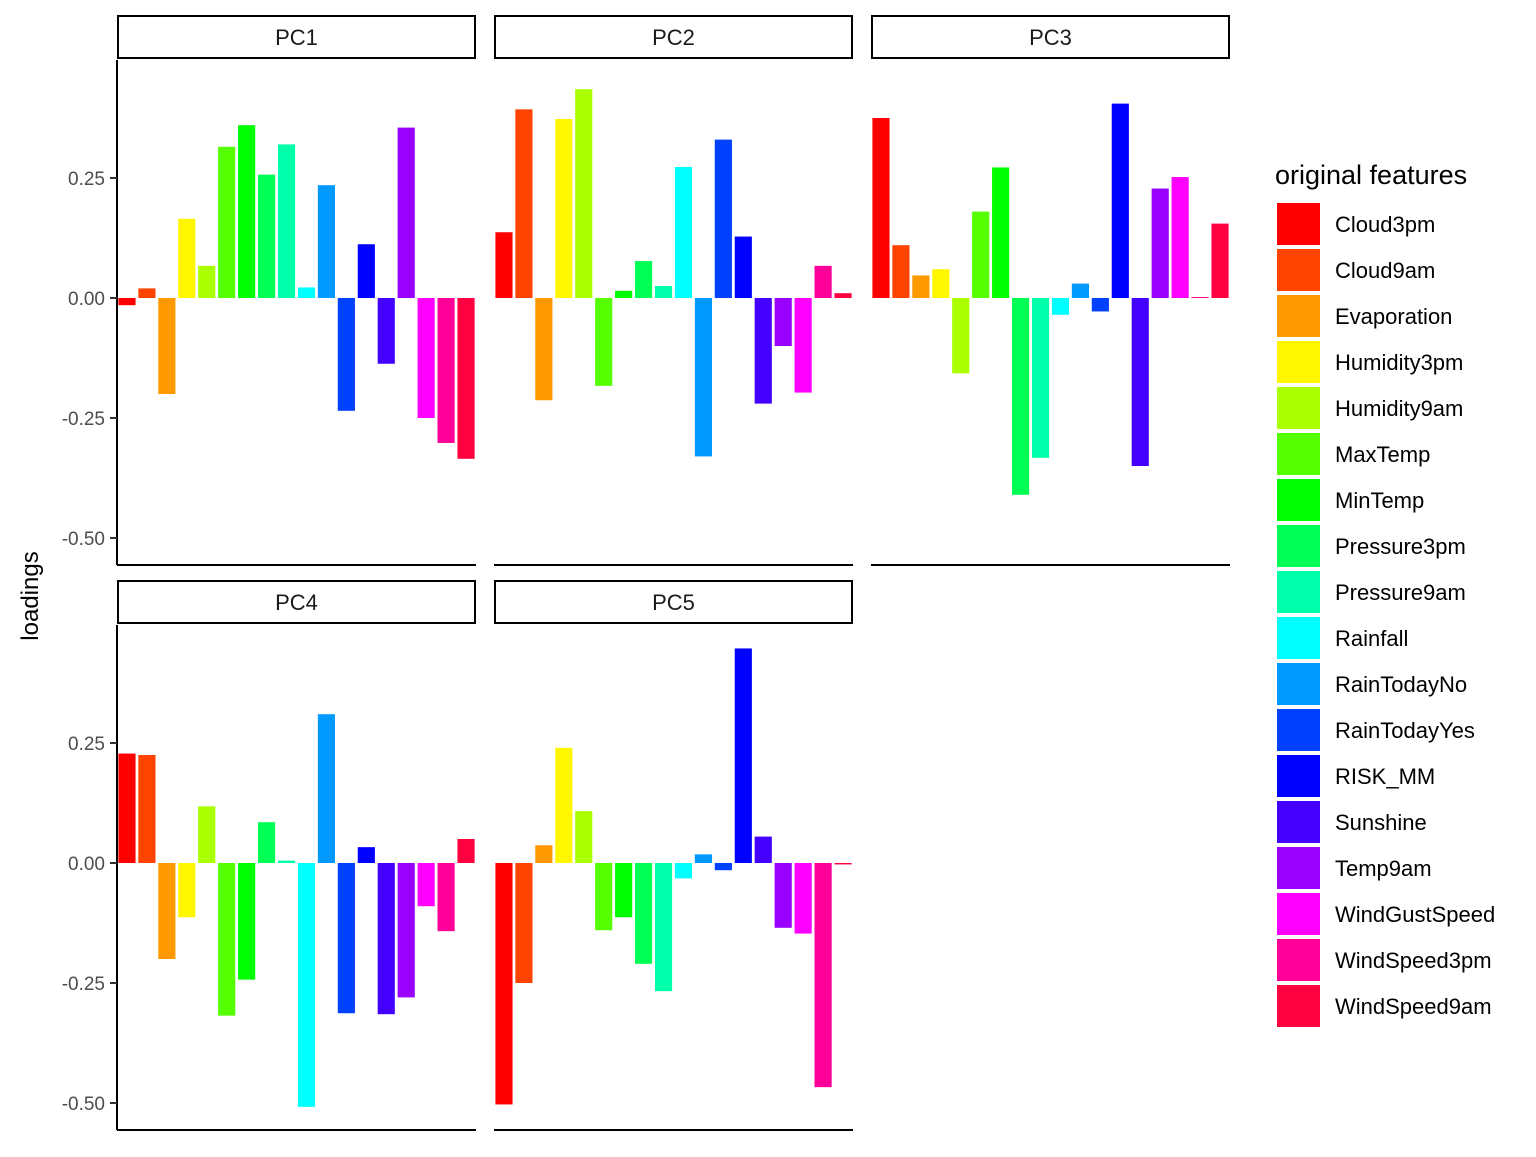 Image resolution: width=1536 pixels, height=1157 pixels. I want to click on legend-label: Rainfall, so click(1371, 638).